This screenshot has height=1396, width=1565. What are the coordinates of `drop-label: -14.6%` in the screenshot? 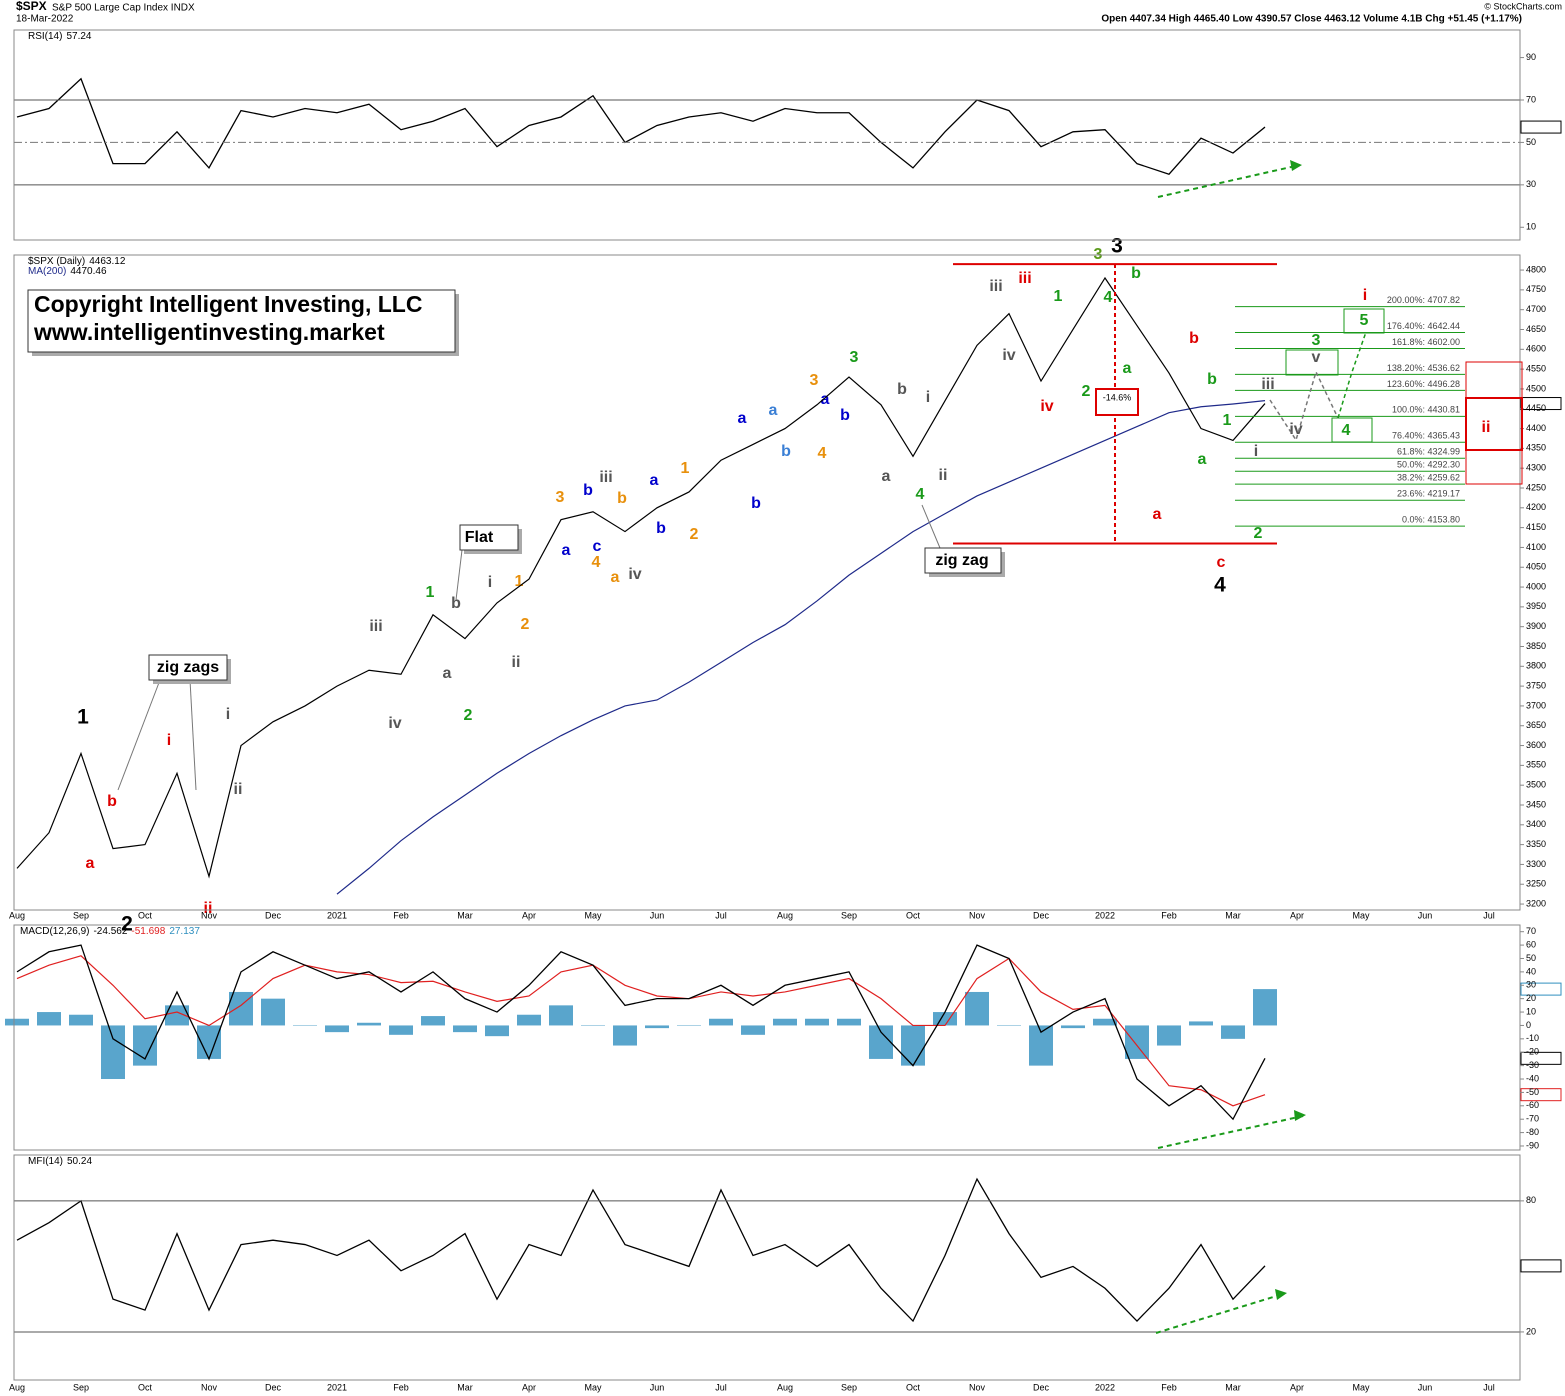 It's located at (1117, 397).